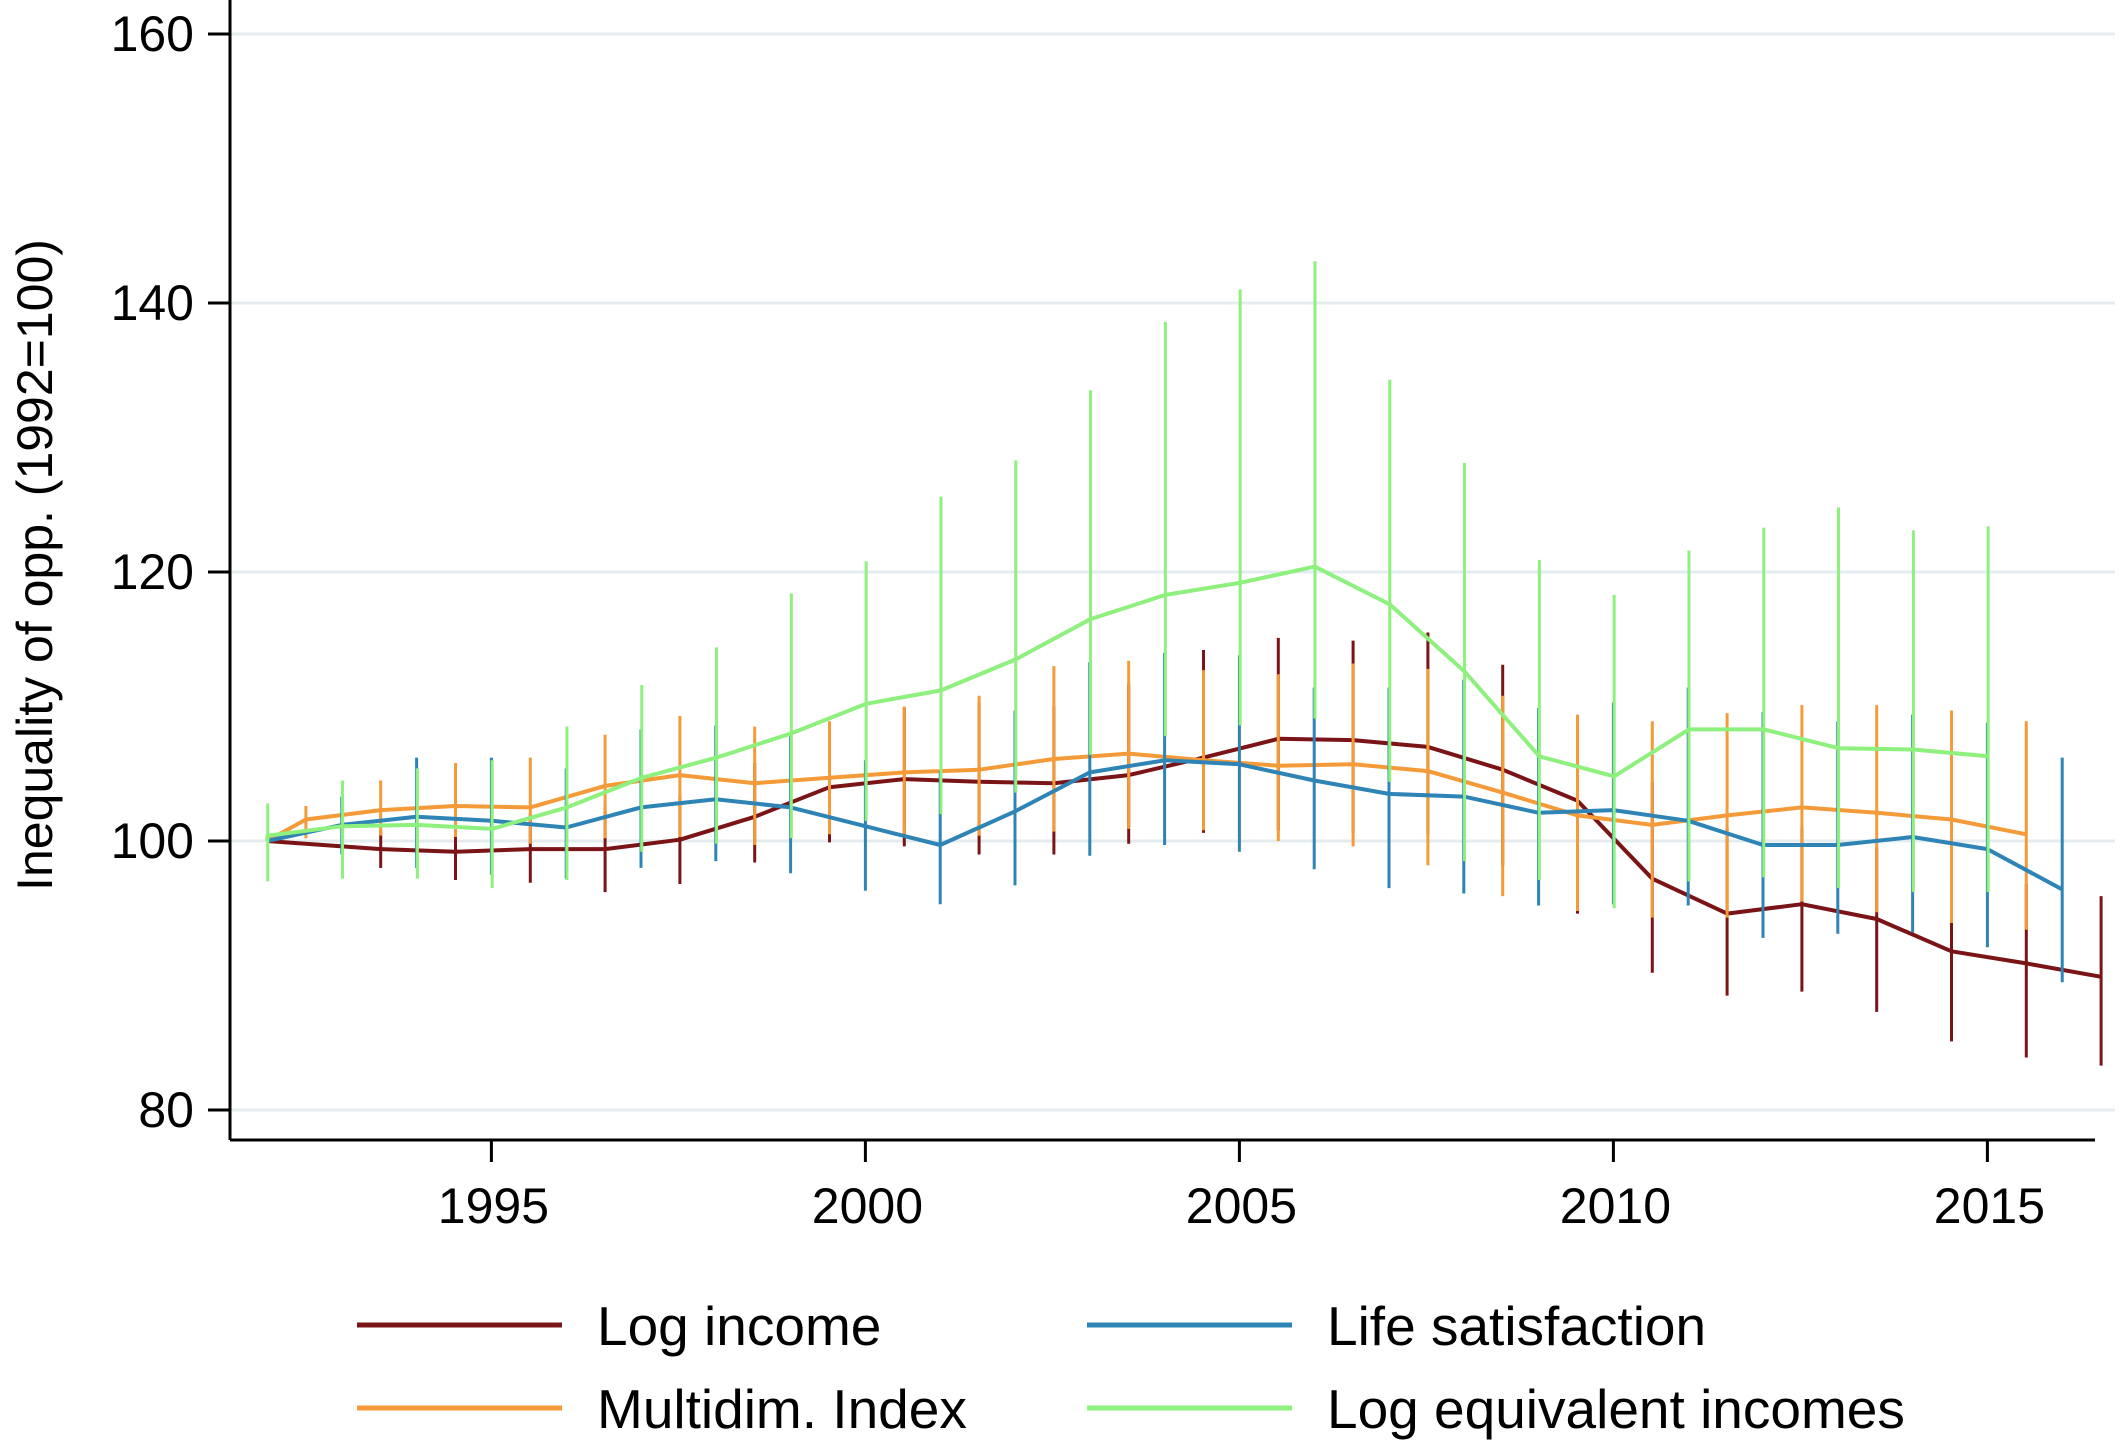 The height and width of the screenshot is (1448, 2128). Describe the element at coordinates (152, 34) in the screenshot. I see `y-tick-label: 160` at that location.